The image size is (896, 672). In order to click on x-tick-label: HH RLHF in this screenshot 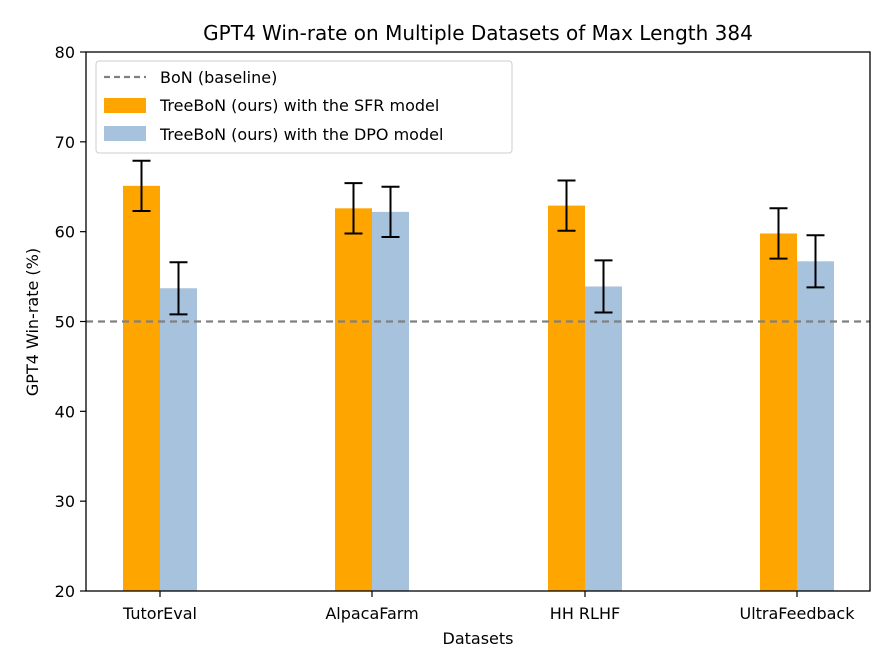, I will do `click(585, 613)`.